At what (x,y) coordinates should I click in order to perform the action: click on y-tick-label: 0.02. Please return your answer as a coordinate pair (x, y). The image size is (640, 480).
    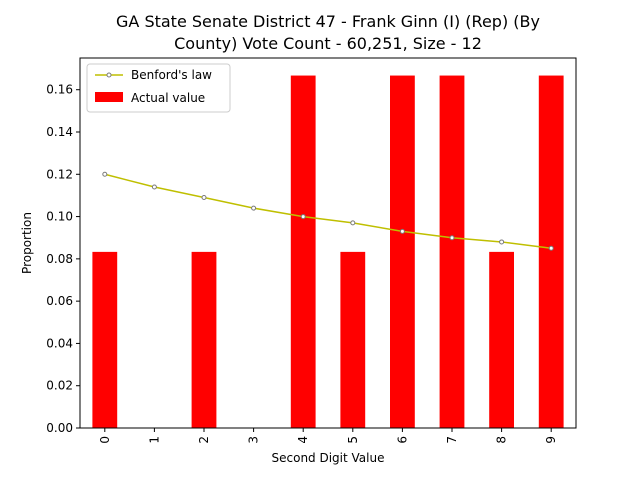
    Looking at the image, I should click on (59, 386).